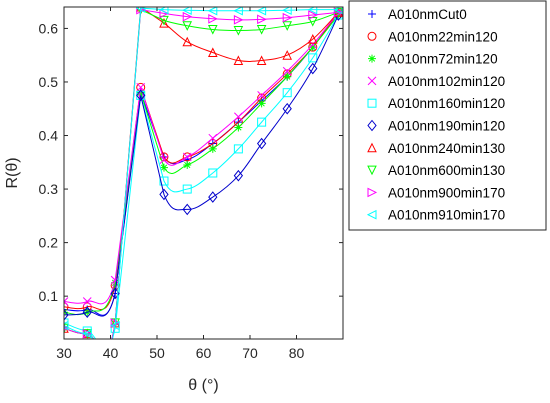  I want to click on x-tick-label: 70, so click(250, 353).